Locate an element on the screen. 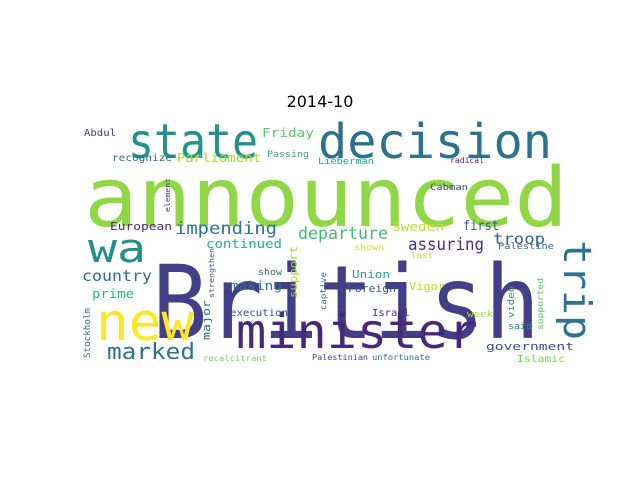  word-shown: shown is located at coordinates (369, 247).